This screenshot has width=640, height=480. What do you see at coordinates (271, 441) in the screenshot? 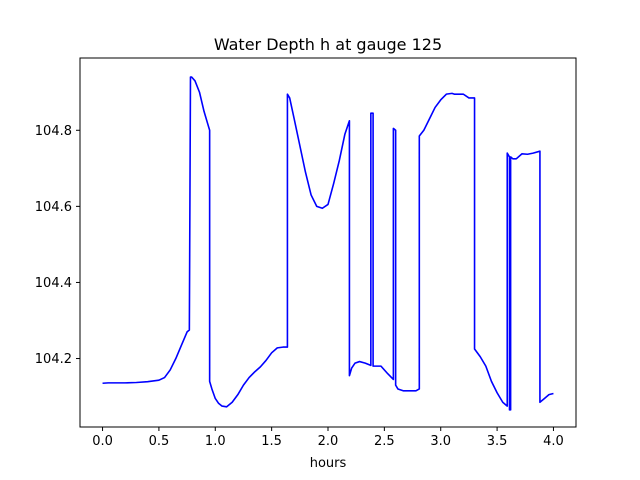
I see `x-tick-label: 1.5` at bounding box center [271, 441].